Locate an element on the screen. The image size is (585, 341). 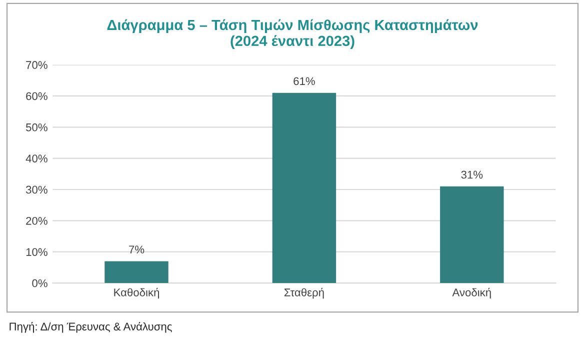
data-label: 61% is located at coordinates (304, 81).